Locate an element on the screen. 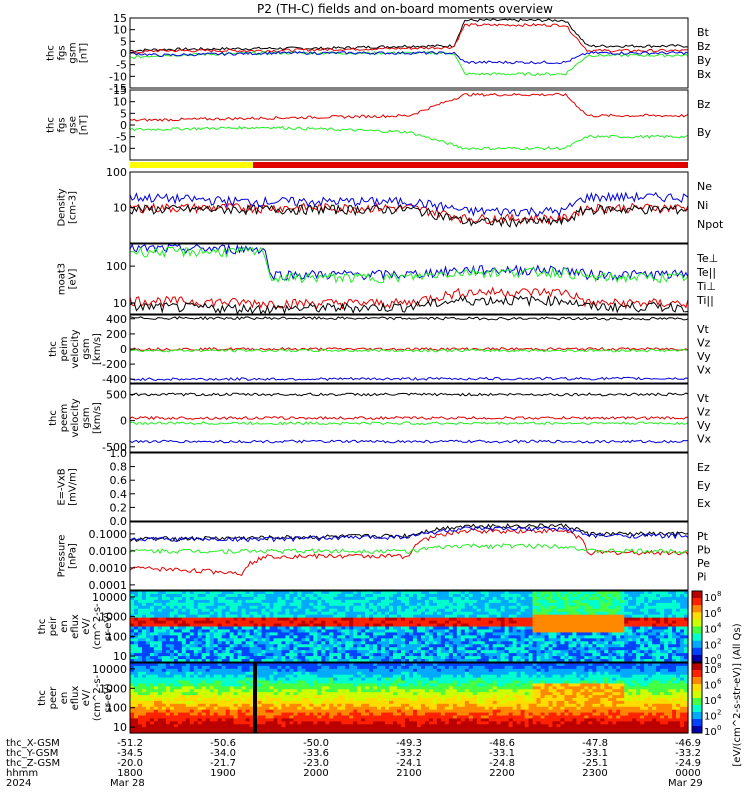  y-tick-label: 0 is located at coordinates (123, 349).